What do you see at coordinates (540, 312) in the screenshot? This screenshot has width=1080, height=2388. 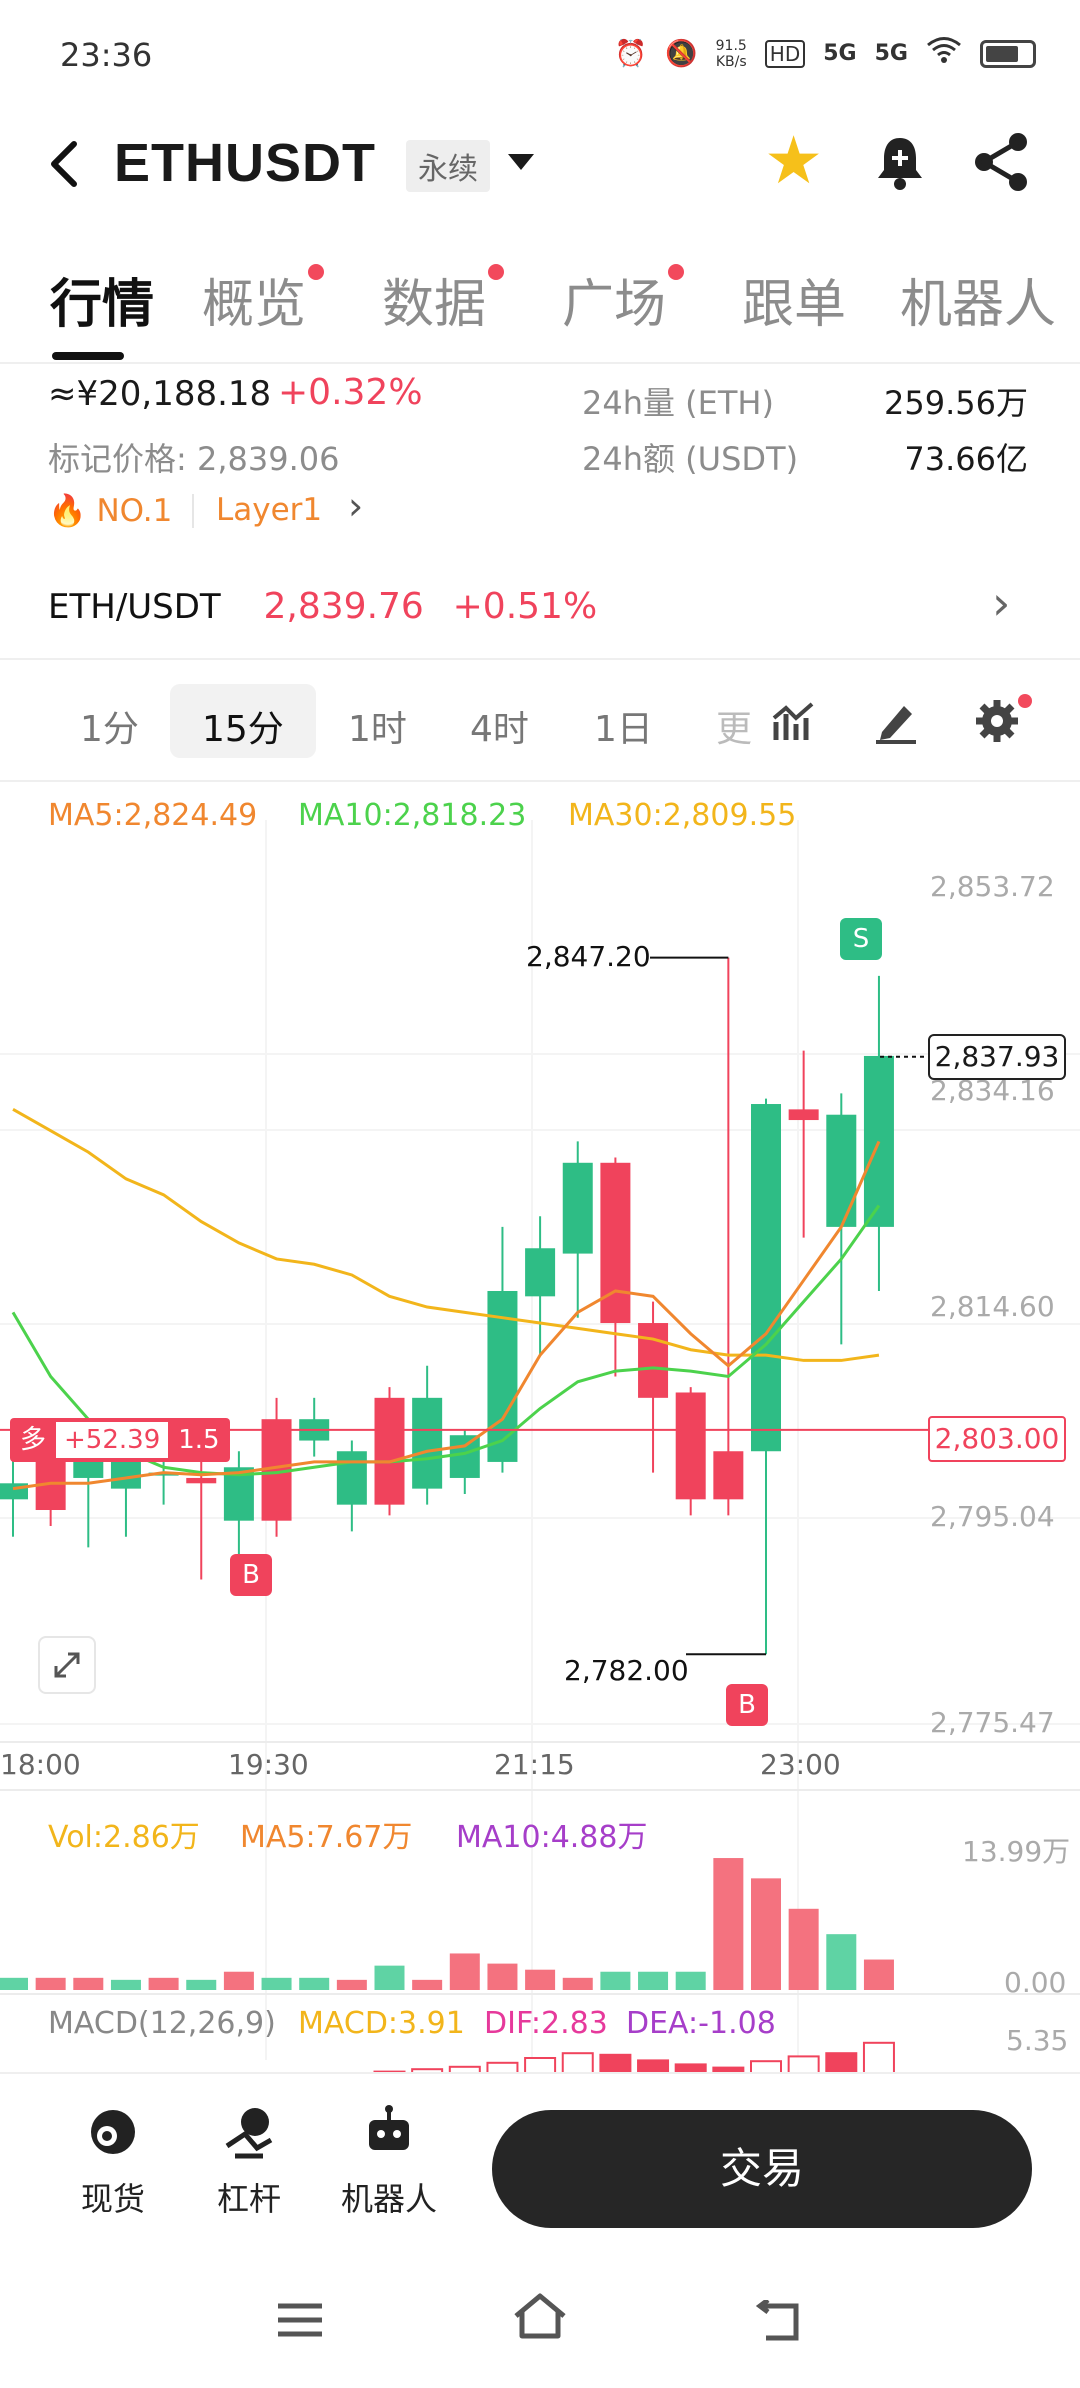 I see `top-tabs: 行情 概览 数据 广场 跟单 机器人` at bounding box center [540, 312].